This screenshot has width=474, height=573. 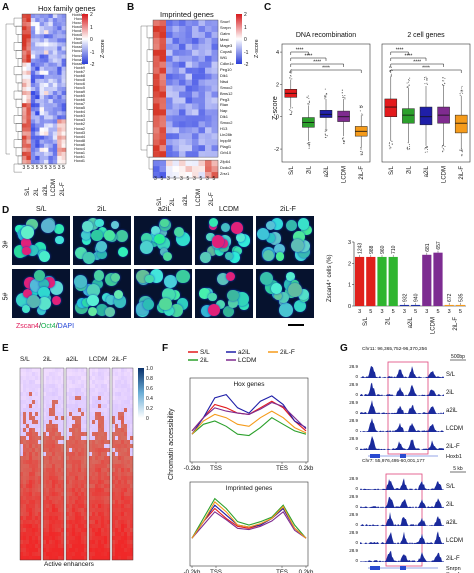 I want to click on enhancer-panel-frame, so click(x=122, y=464).